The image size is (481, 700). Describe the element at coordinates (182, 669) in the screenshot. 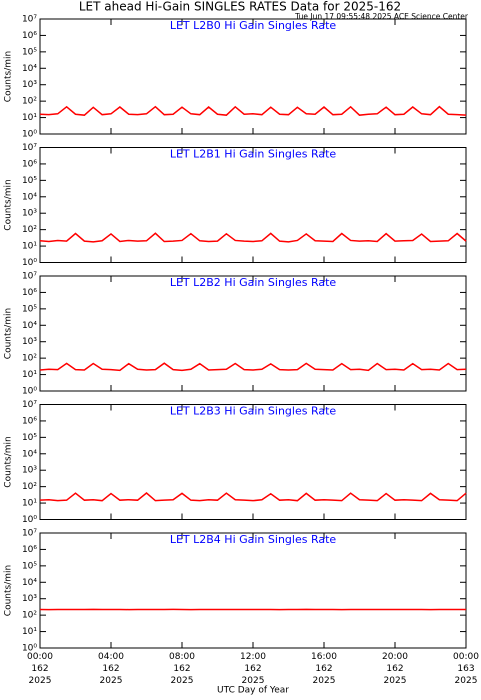

I see `x-tick-label: 08:00 162 2025` at that location.